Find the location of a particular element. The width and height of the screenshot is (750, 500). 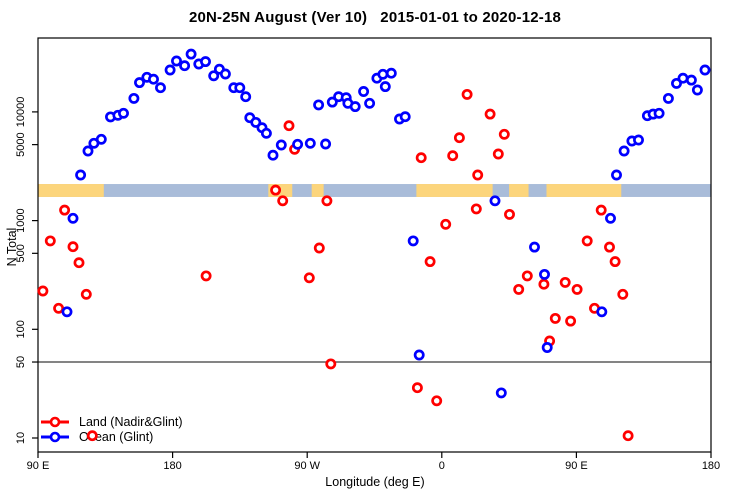

x-axis-label: Longitude (deg E) is located at coordinates (375, 482).